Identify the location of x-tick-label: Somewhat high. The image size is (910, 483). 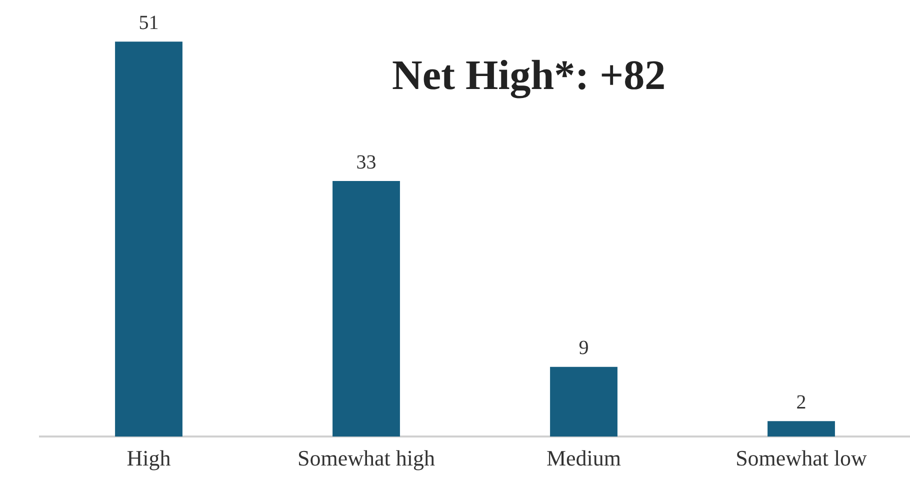
(366, 458).